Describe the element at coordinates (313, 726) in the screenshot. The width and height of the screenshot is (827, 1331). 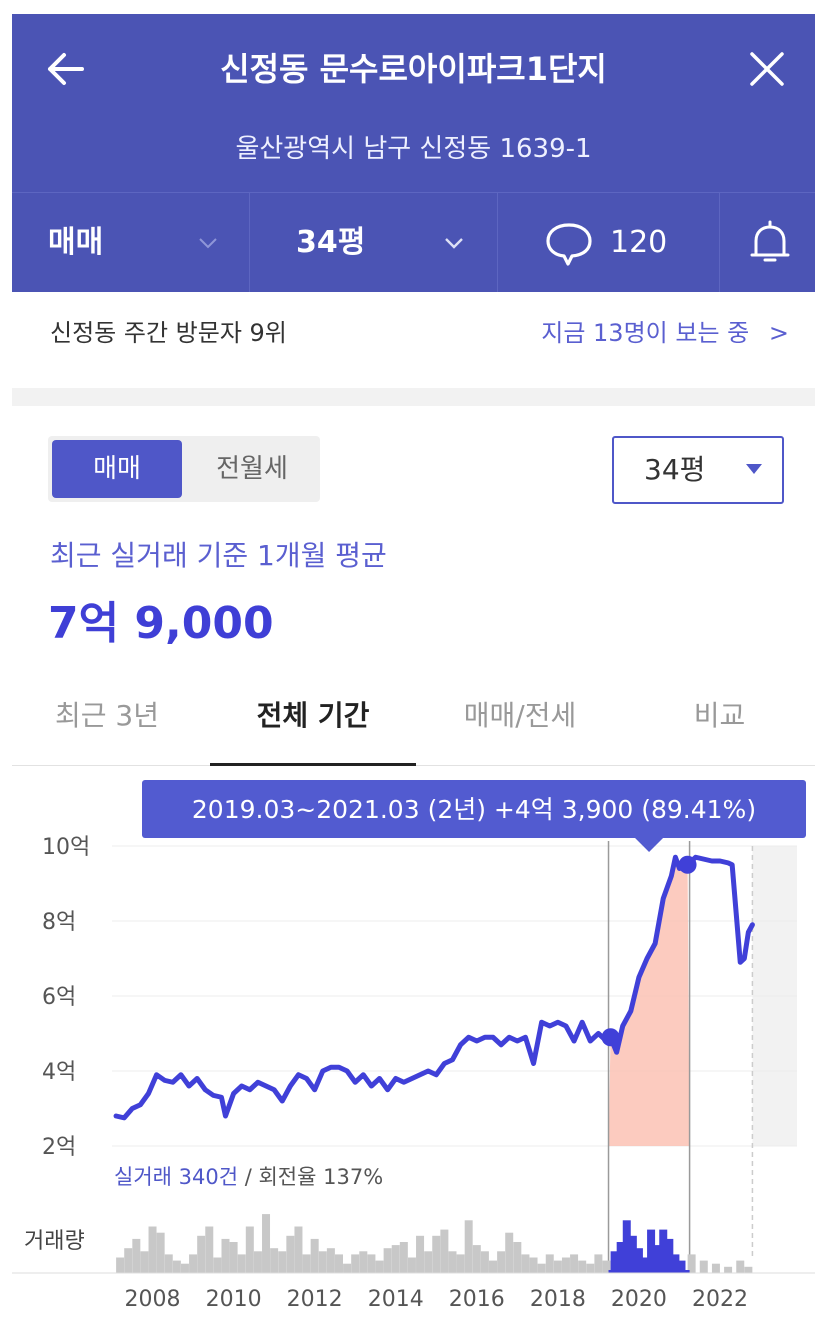
I see `tab-all-period: 전체 기간` at that location.